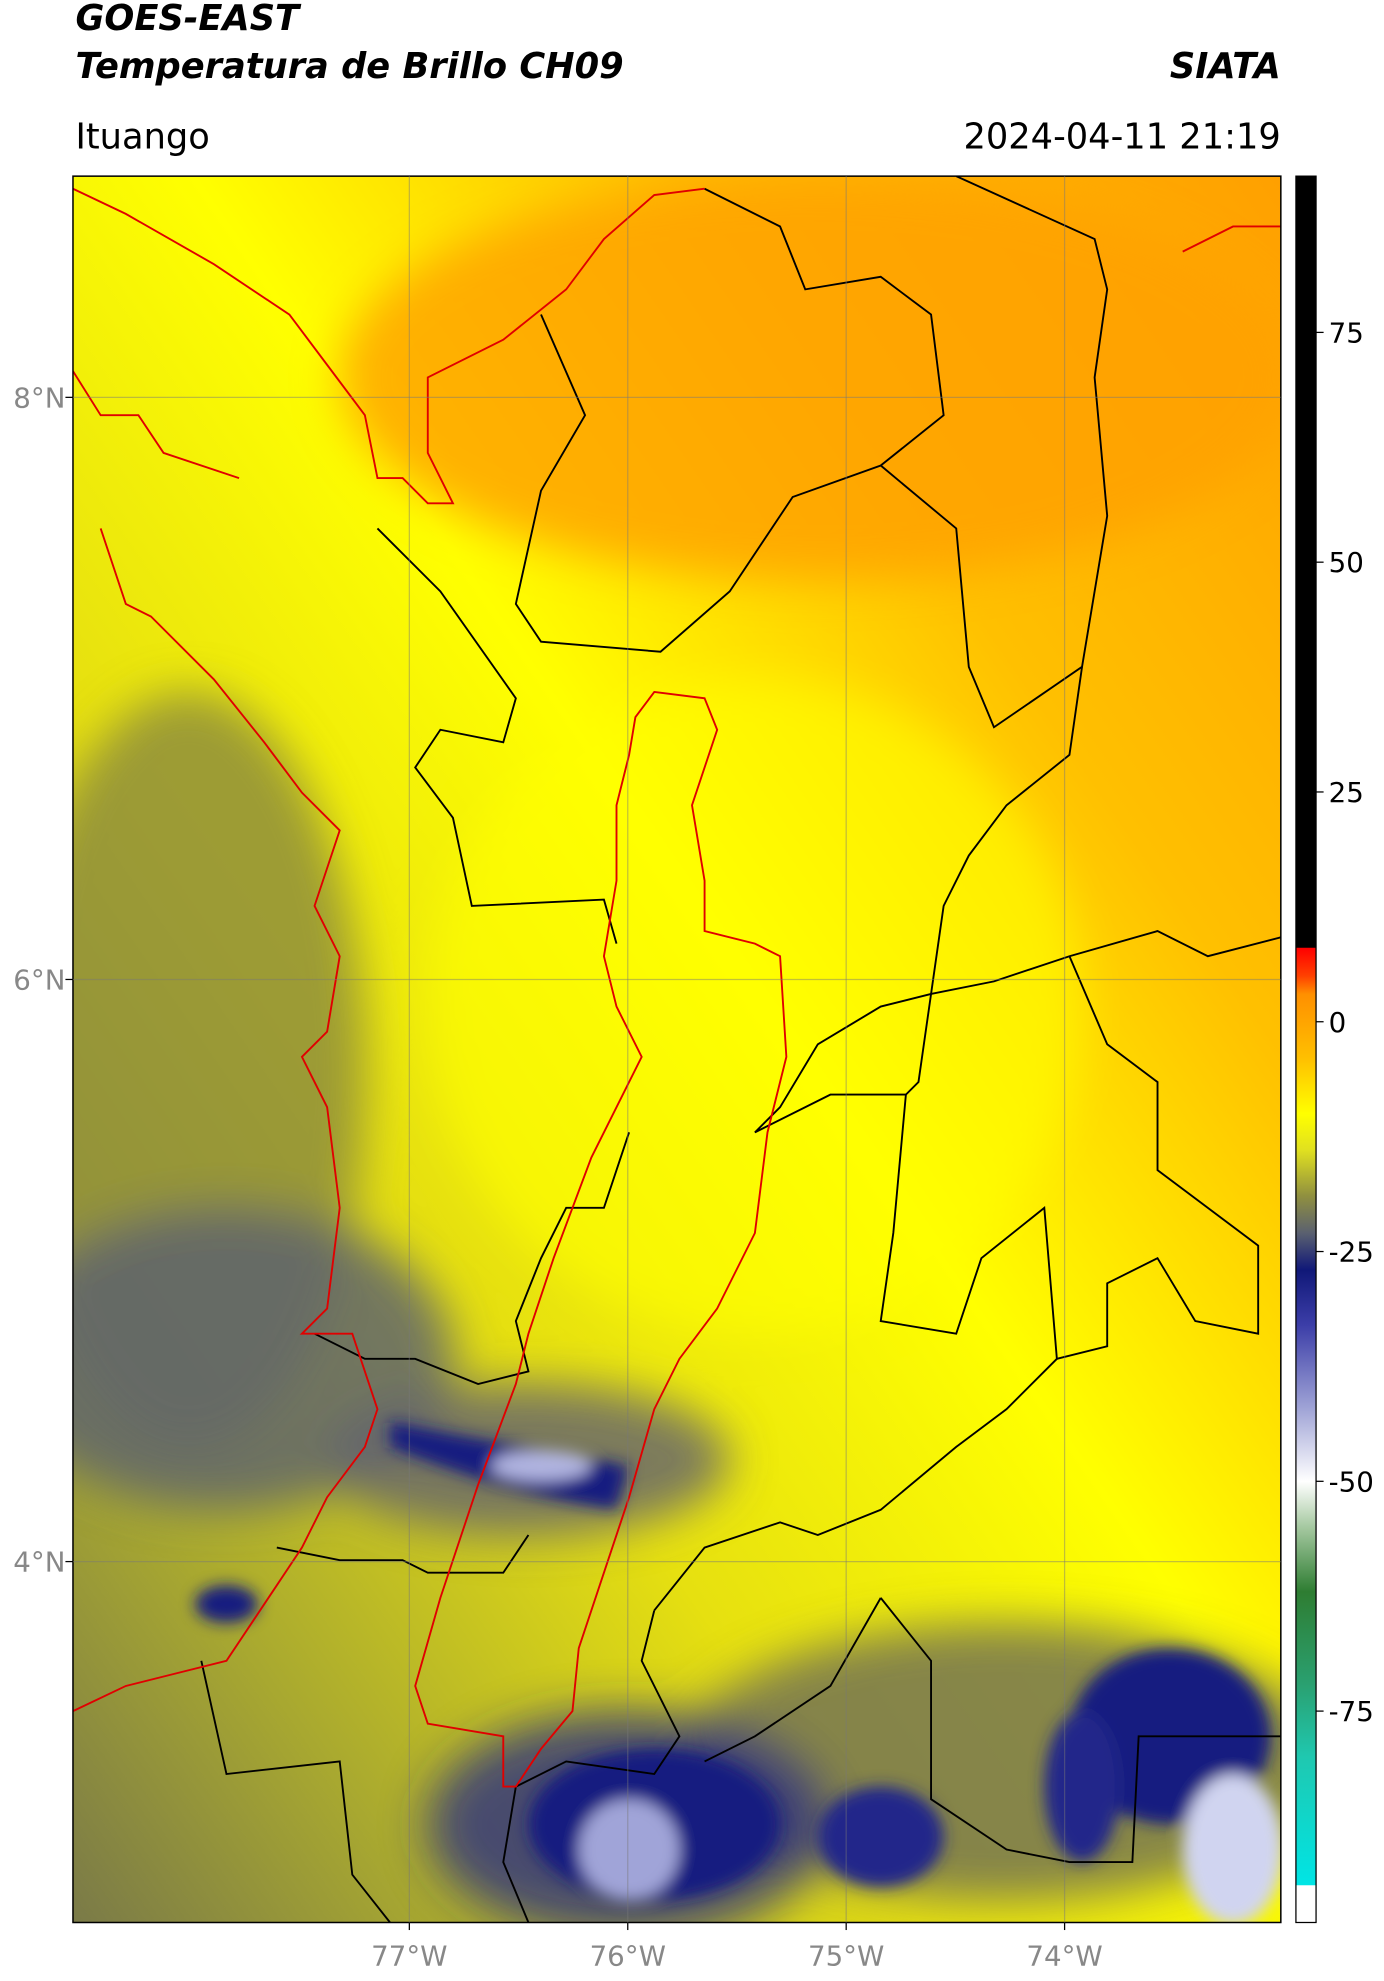 The width and height of the screenshot is (1384, 1981). What do you see at coordinates (1064, 1955) in the screenshot?
I see `x-tick-label: 74°W` at bounding box center [1064, 1955].